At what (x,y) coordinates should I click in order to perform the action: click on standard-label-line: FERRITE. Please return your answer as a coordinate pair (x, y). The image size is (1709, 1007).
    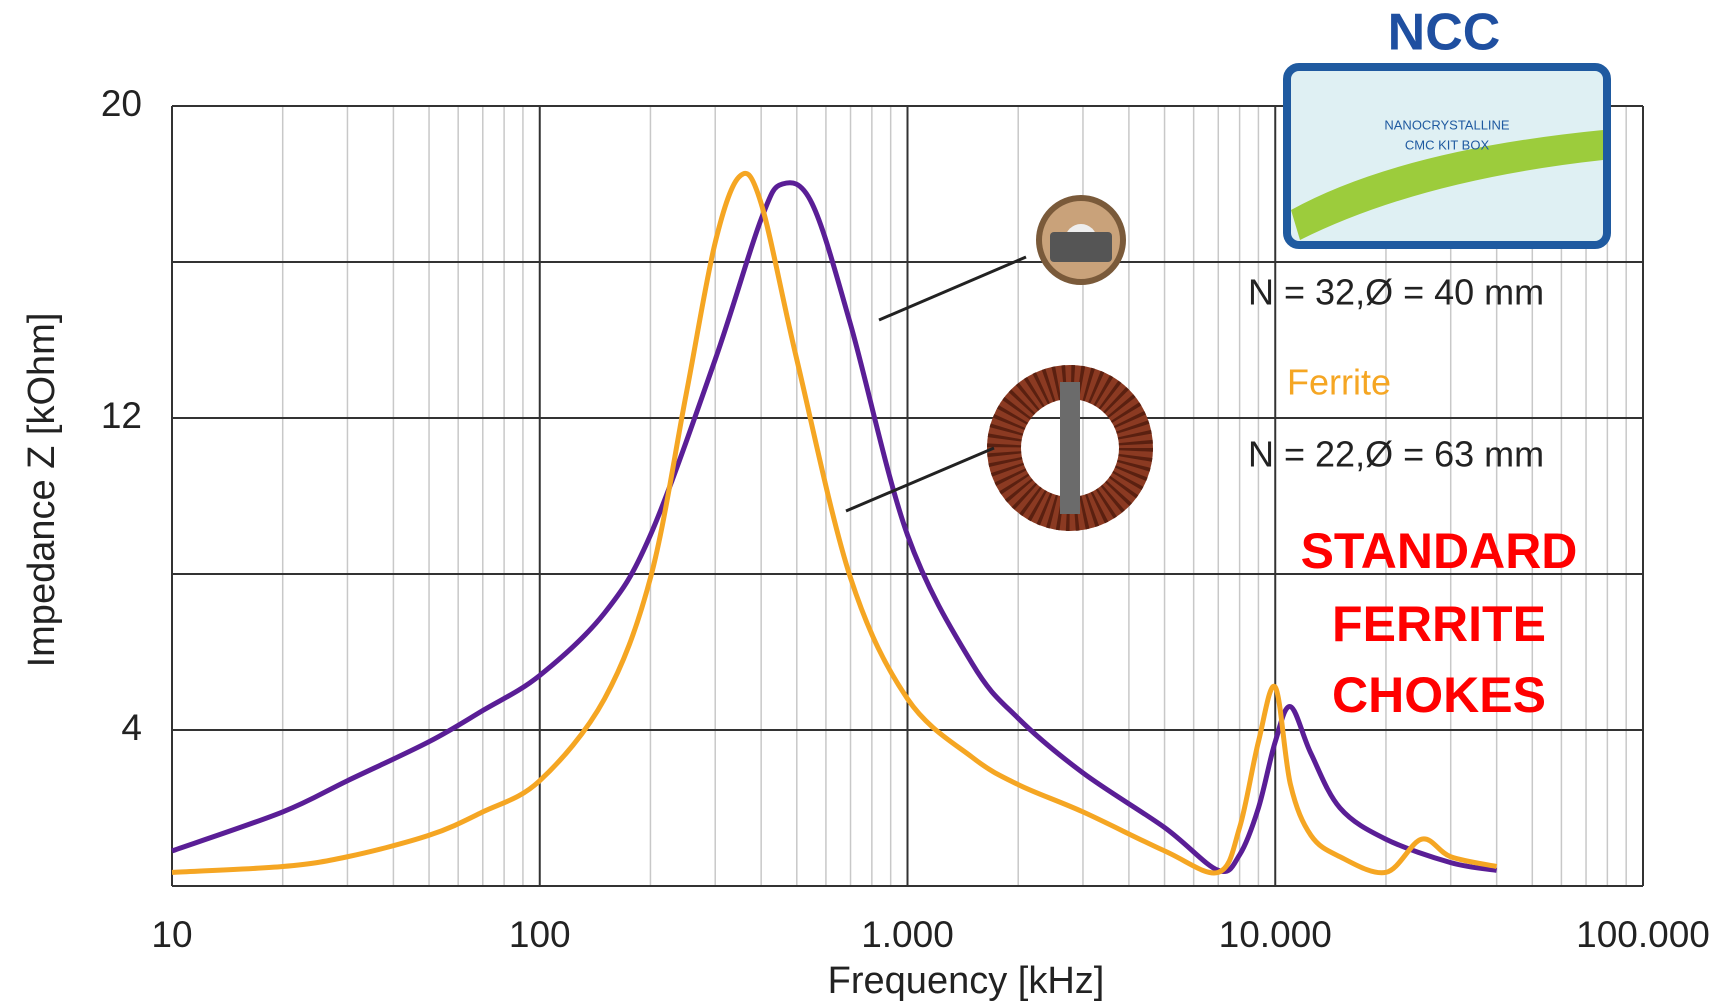
    Looking at the image, I should click on (1439, 624).